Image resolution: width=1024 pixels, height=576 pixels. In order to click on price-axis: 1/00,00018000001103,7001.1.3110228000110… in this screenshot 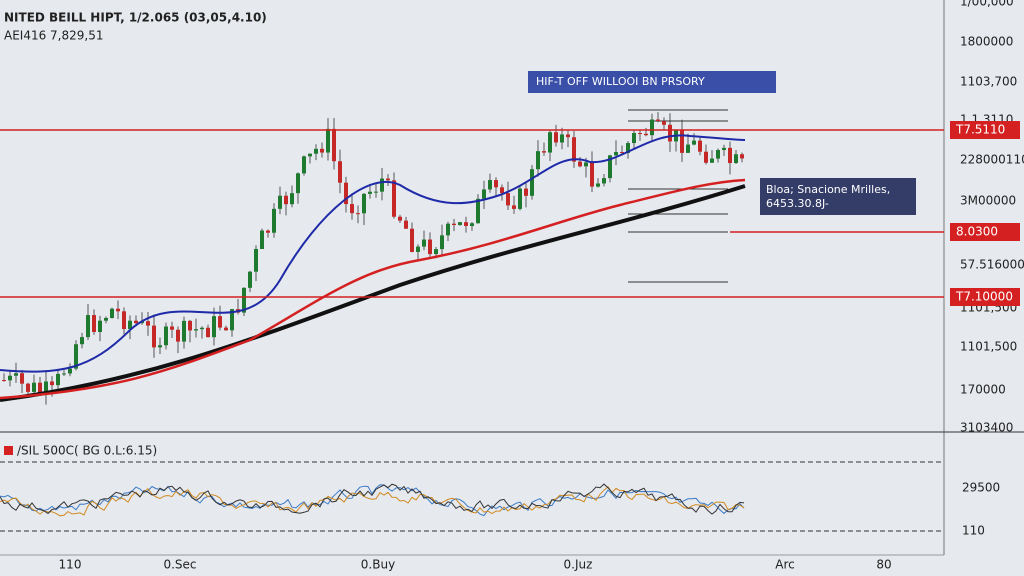, I will do `click(987, 217)`.